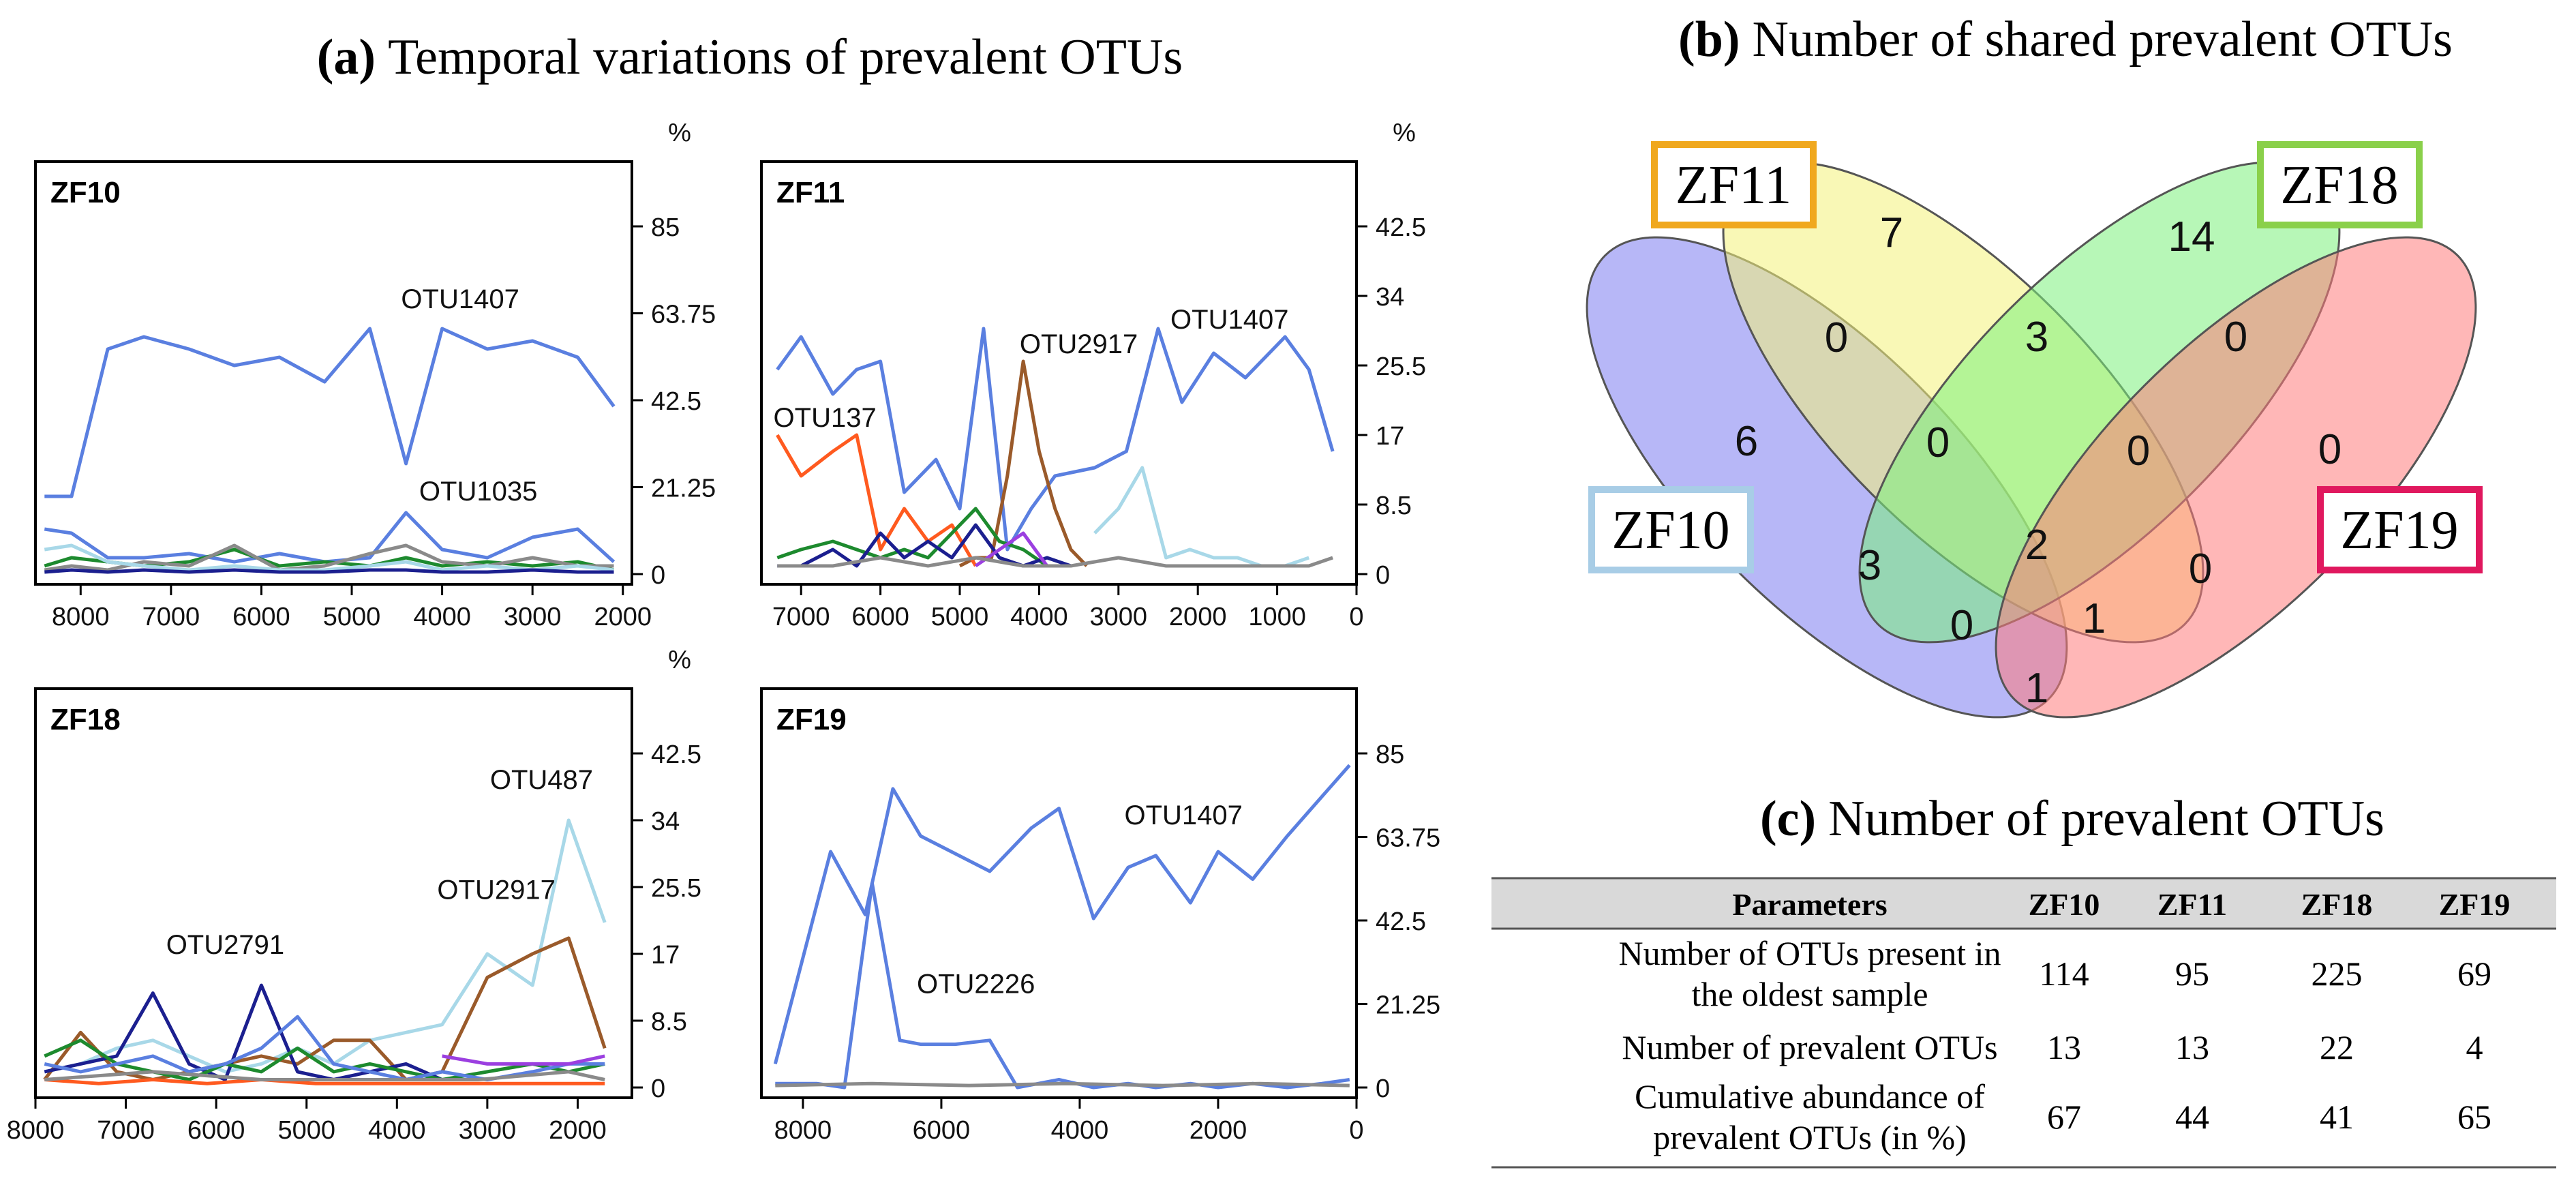 Image resolution: width=2576 pixels, height=1185 pixels. I want to click on title-a: (a) Temporal variations of prevalent OTUs, so click(750, 57).